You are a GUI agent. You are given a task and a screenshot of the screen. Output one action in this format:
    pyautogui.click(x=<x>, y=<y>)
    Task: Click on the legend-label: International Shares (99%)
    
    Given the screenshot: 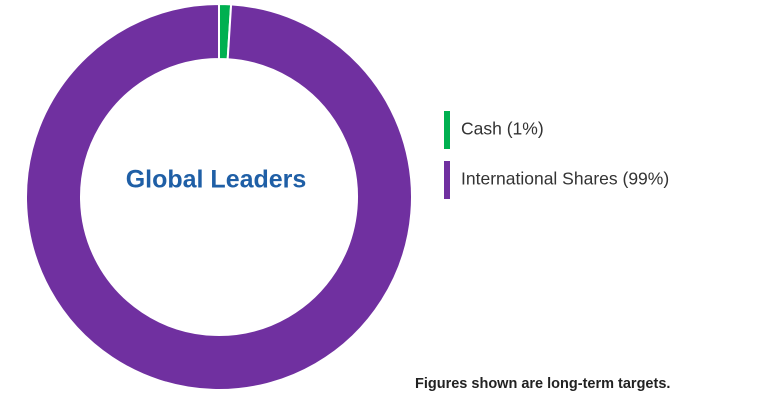 What is the action you would take?
    pyautogui.click(x=565, y=179)
    